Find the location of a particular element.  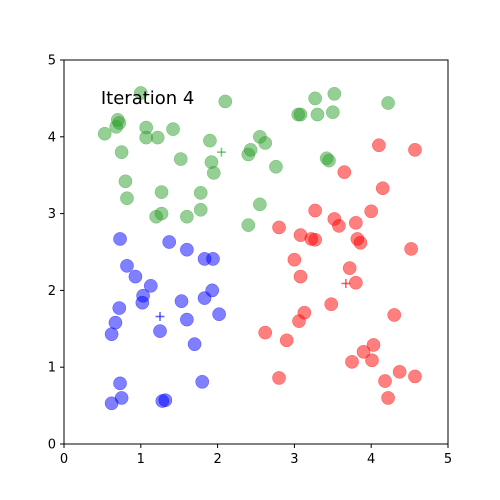

iteration-label: Iteration 4 is located at coordinates (148, 98).